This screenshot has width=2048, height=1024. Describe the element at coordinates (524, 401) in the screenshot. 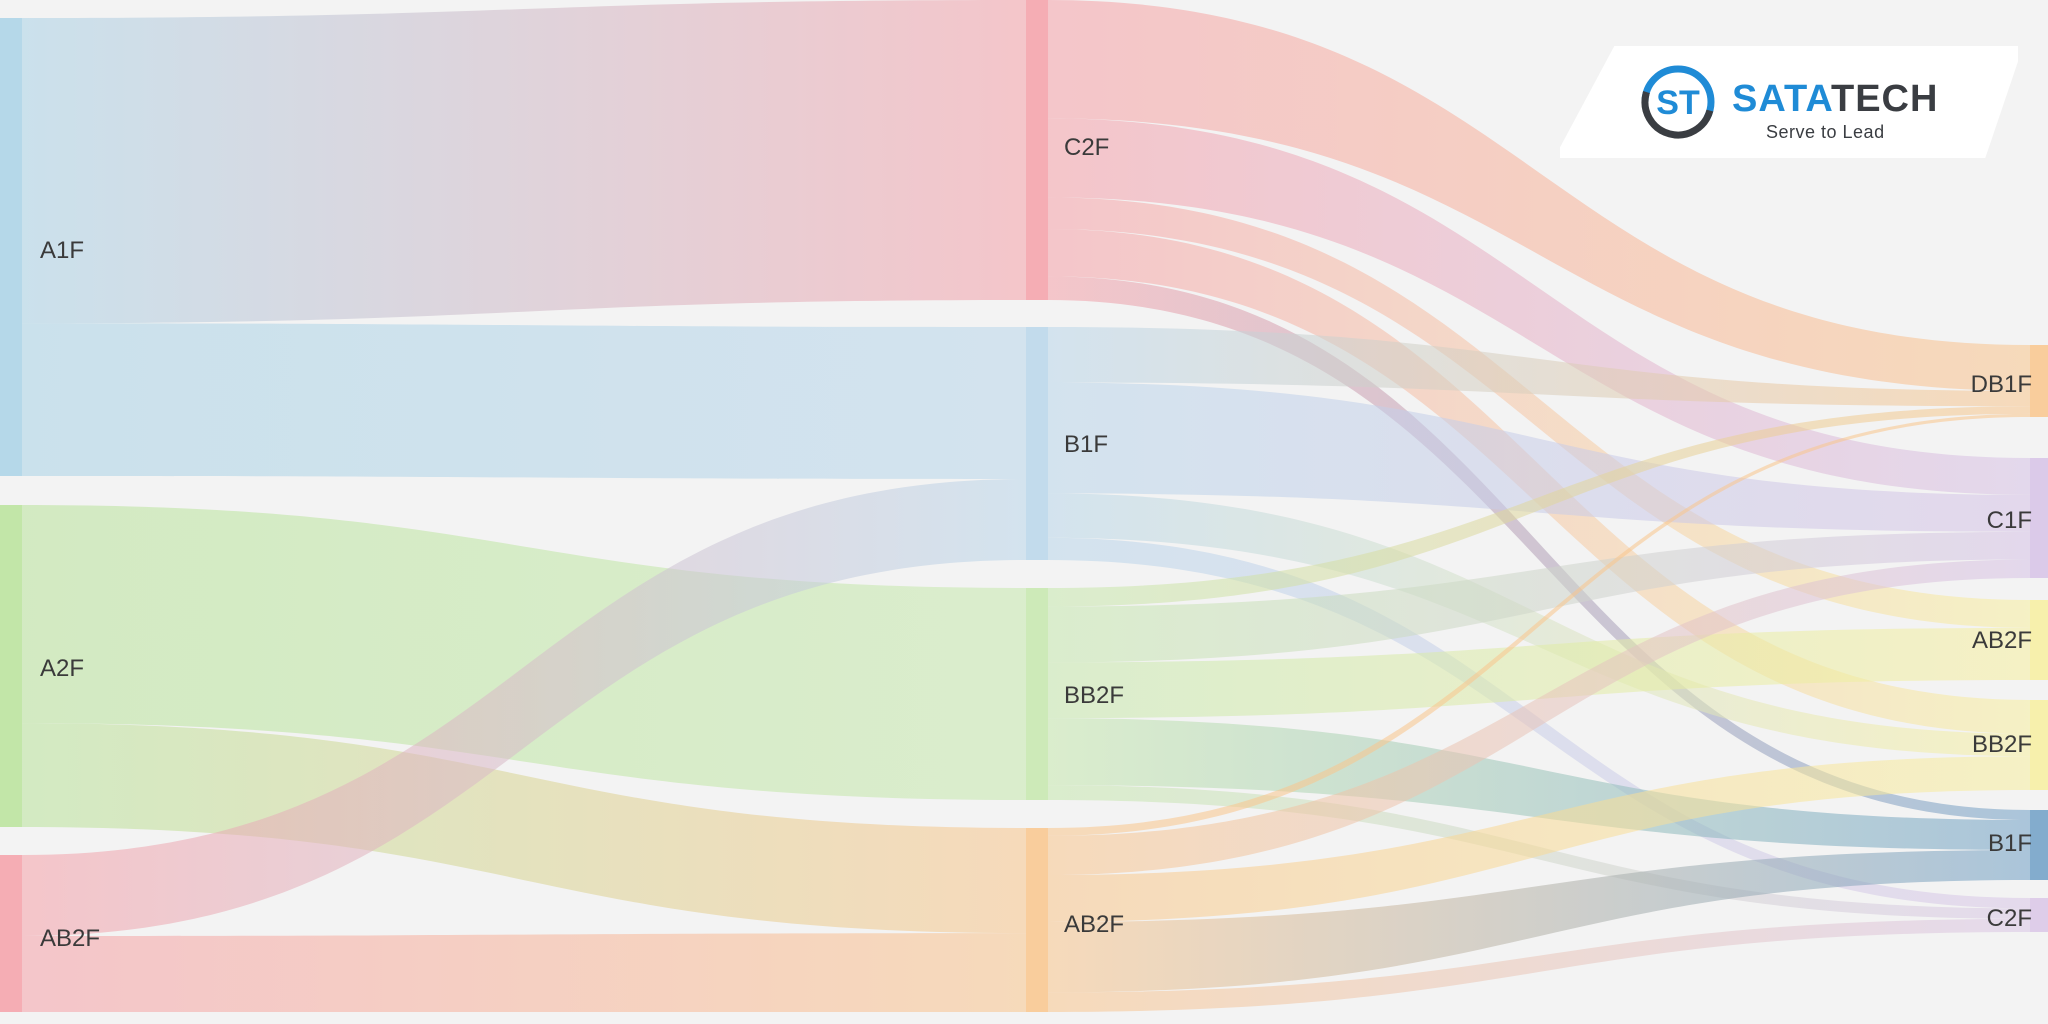

I see `link-a1f-to-b1f-m` at that location.